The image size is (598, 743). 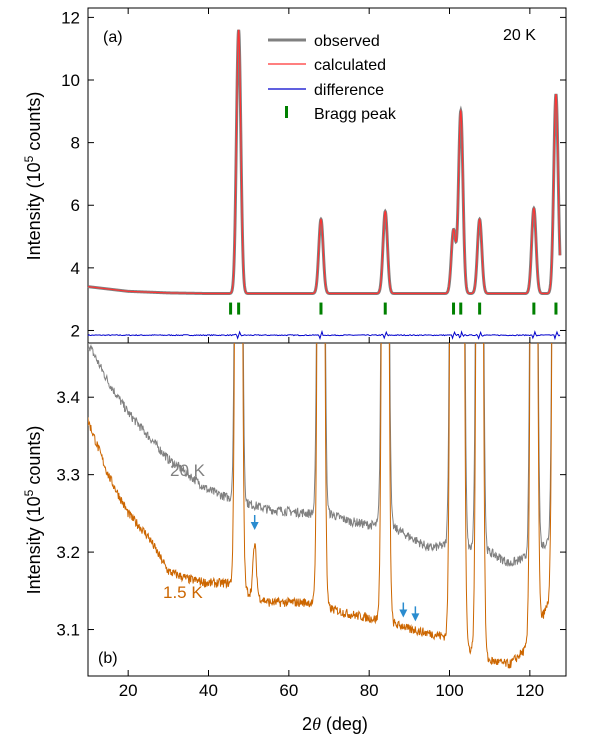 I want to click on panel-a-label: (a), so click(x=113, y=37).